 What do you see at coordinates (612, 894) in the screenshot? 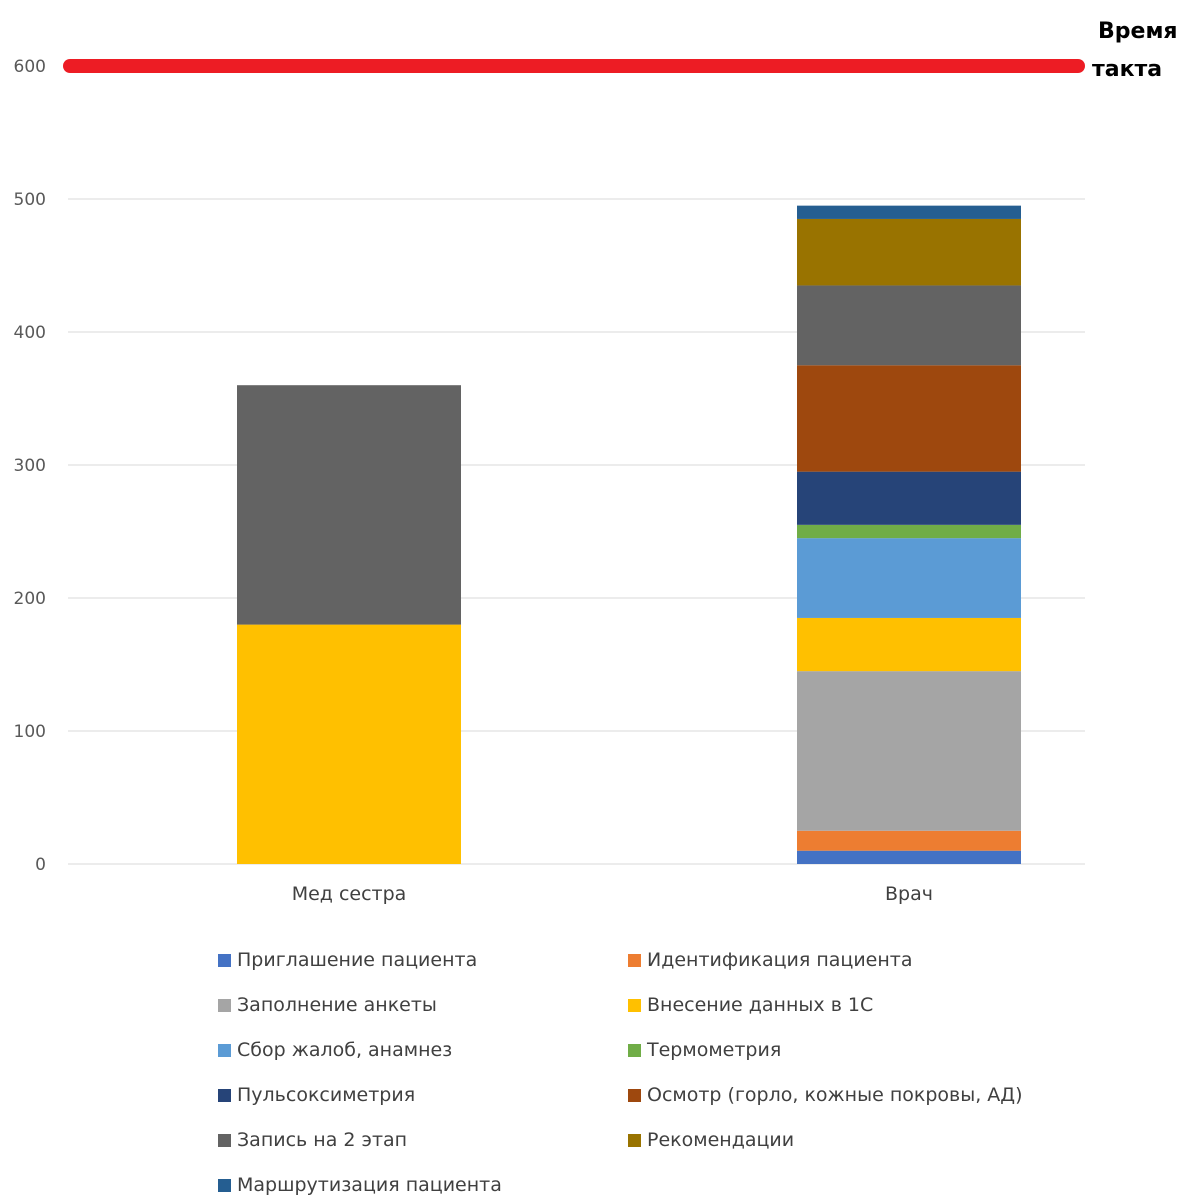
I see `x-axis: Мед сестра Врач` at bounding box center [612, 894].